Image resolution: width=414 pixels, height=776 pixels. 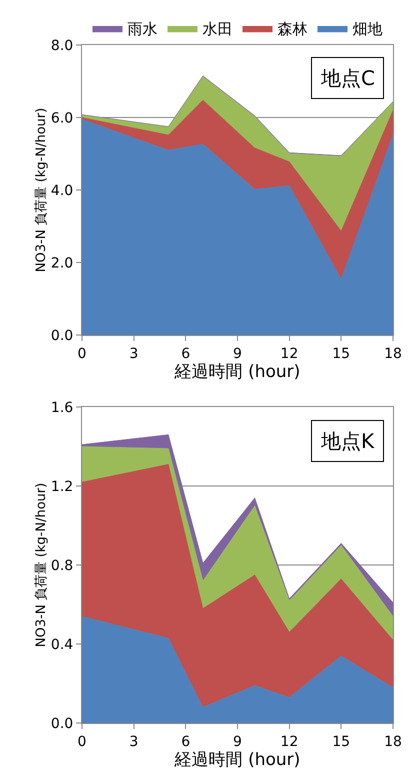 I want to click on y-tick-label: 6.0, so click(x=62, y=118).